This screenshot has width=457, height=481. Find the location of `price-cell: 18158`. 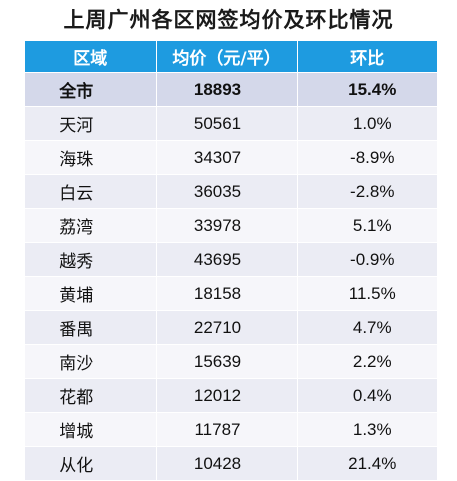

price-cell: 18158 is located at coordinates (227, 293).